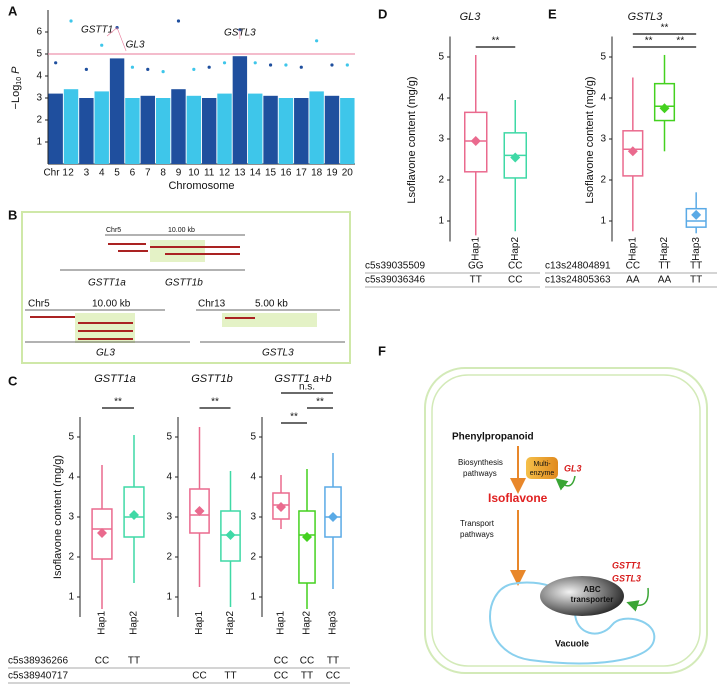 This screenshot has height=684, width=723. Describe the element at coordinates (107, 283) in the screenshot. I see `gene-label: GSTT1a` at that location.